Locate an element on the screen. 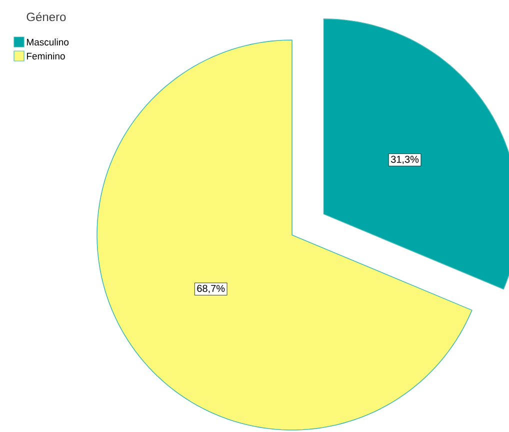 The image size is (509, 432). legend-label: Feminino is located at coordinates (45, 56).